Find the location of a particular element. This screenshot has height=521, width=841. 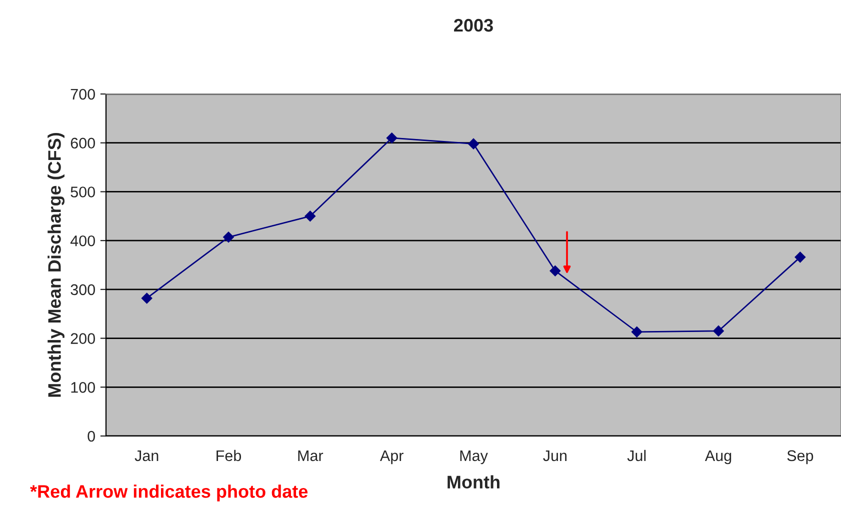

y-tick-label: 300 is located at coordinates (82, 290).